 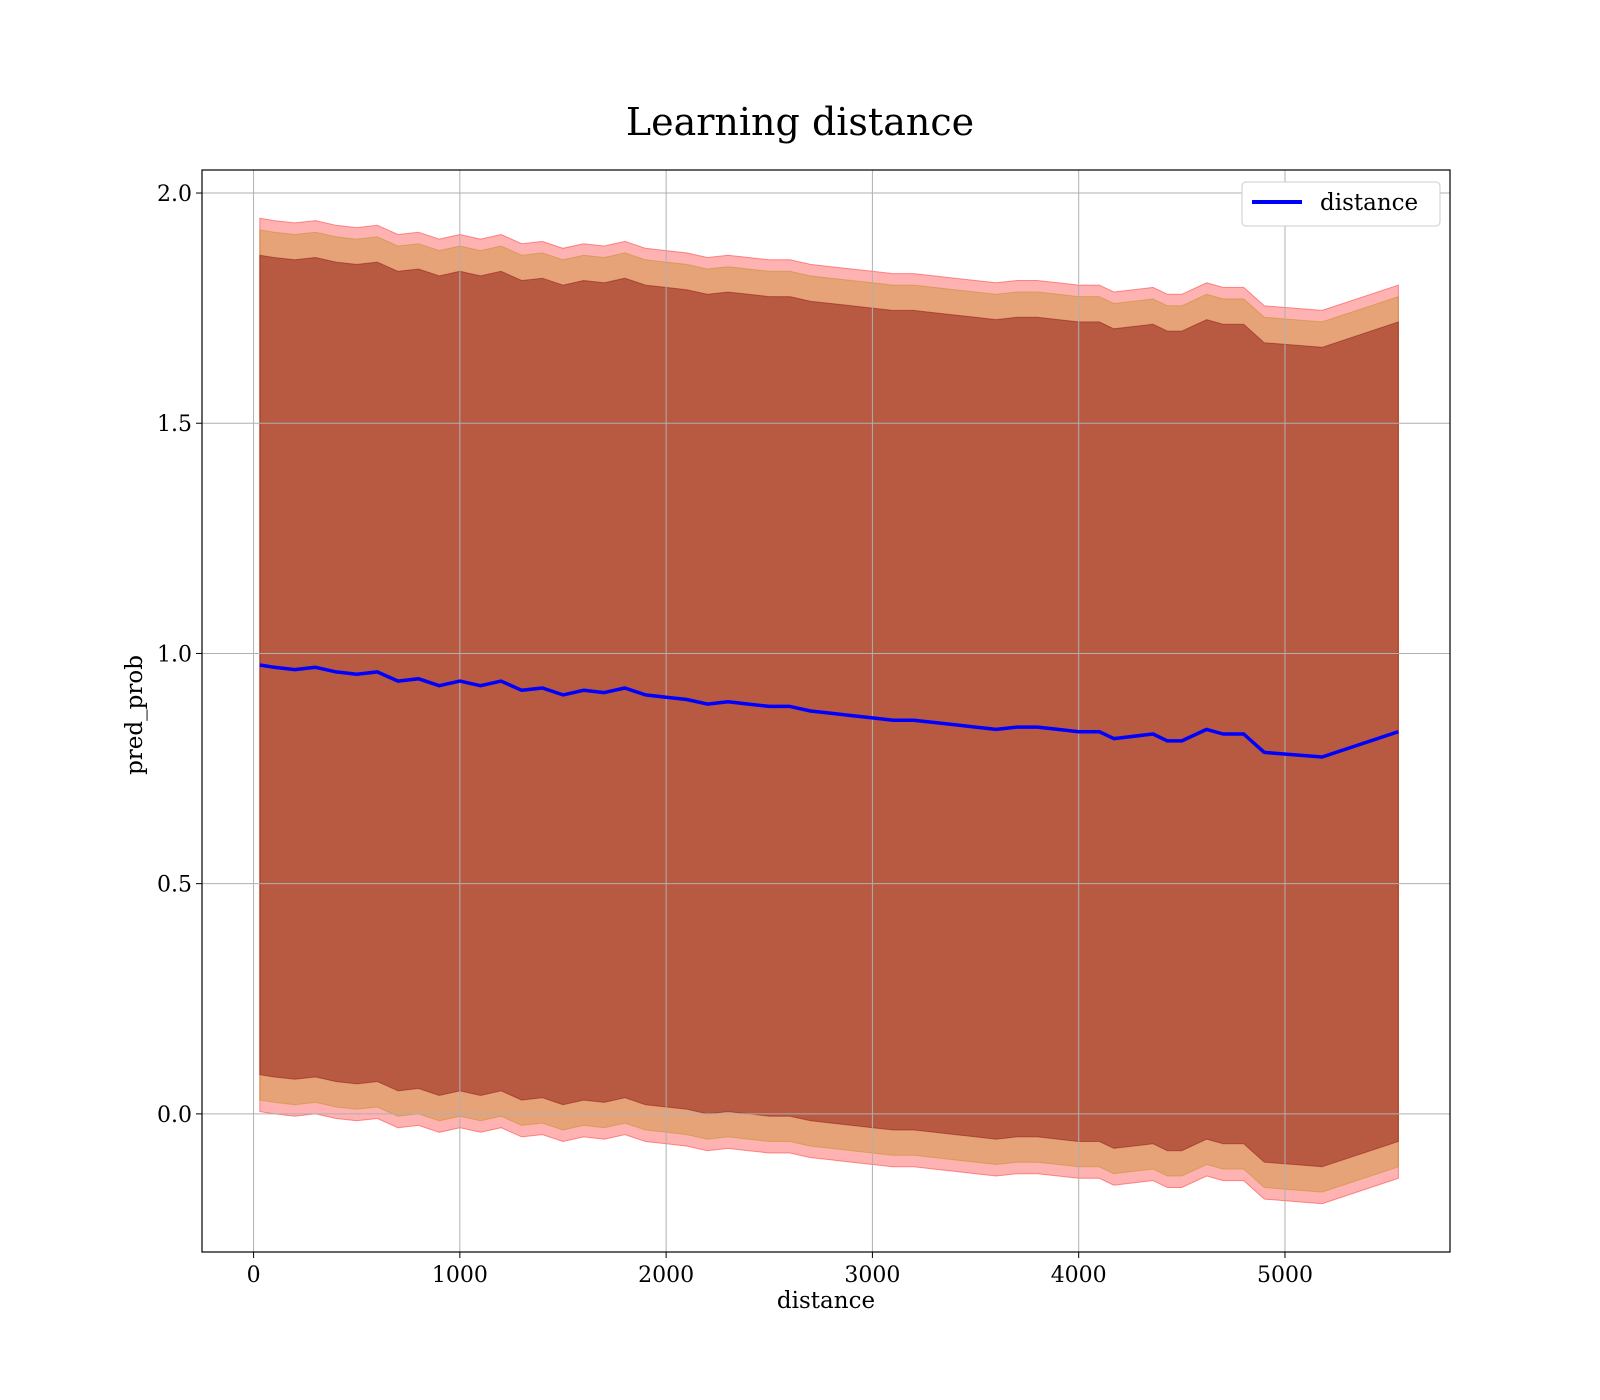 I want to click on x-axis-label: distance, so click(x=826, y=1301).